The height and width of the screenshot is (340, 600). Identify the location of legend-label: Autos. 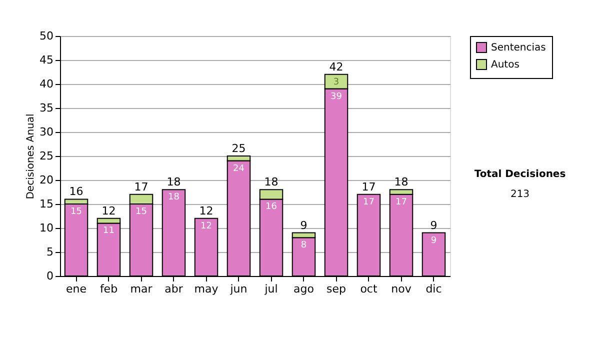
(505, 65).